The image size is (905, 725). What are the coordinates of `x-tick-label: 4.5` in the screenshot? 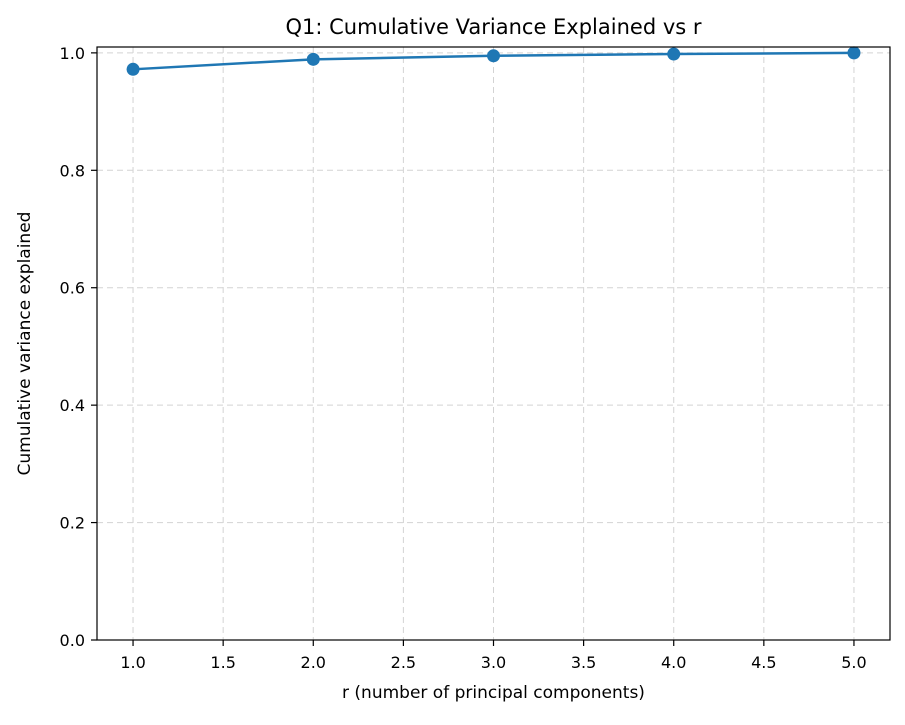 It's located at (763, 662).